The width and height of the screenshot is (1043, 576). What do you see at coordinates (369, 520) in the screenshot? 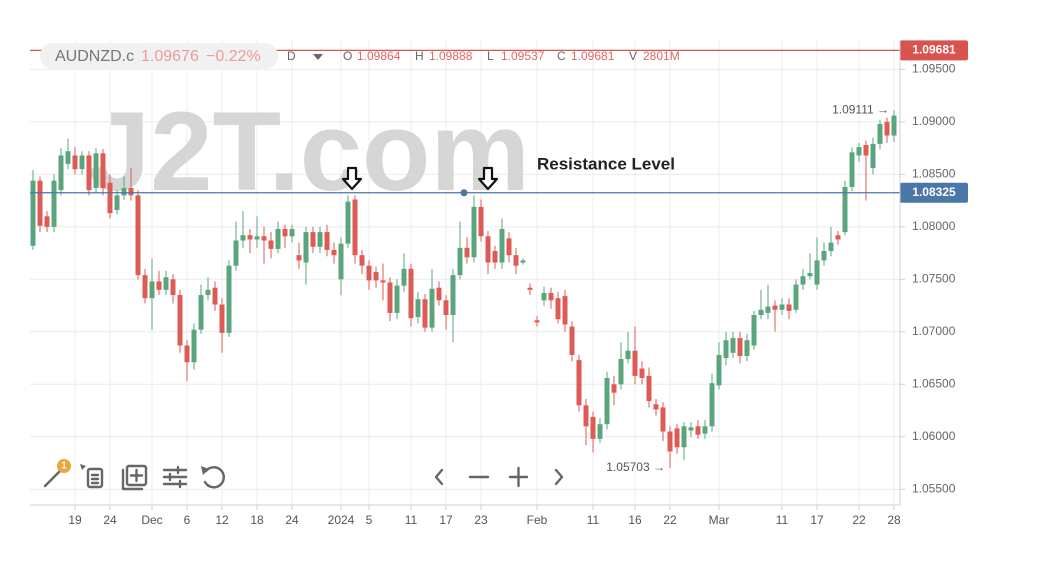
I see `x-tick-label: 5` at bounding box center [369, 520].